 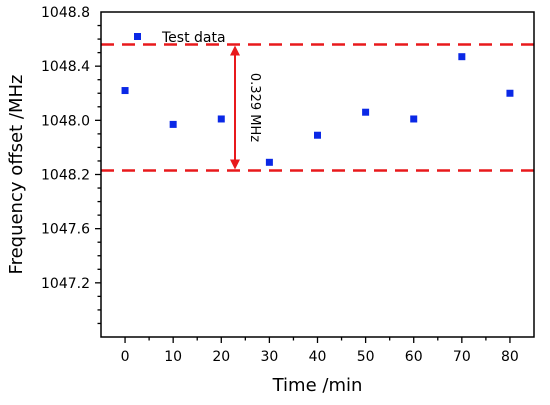 I want to click on legend-marker, so click(x=137, y=36).